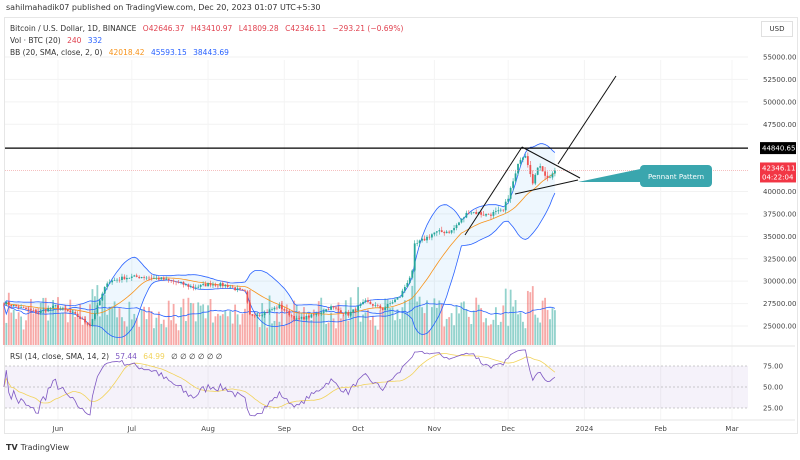 This screenshot has height=460, width=800. Describe the element at coordinates (358, 429) in the screenshot. I see `time-axis-label: Oct` at that location.